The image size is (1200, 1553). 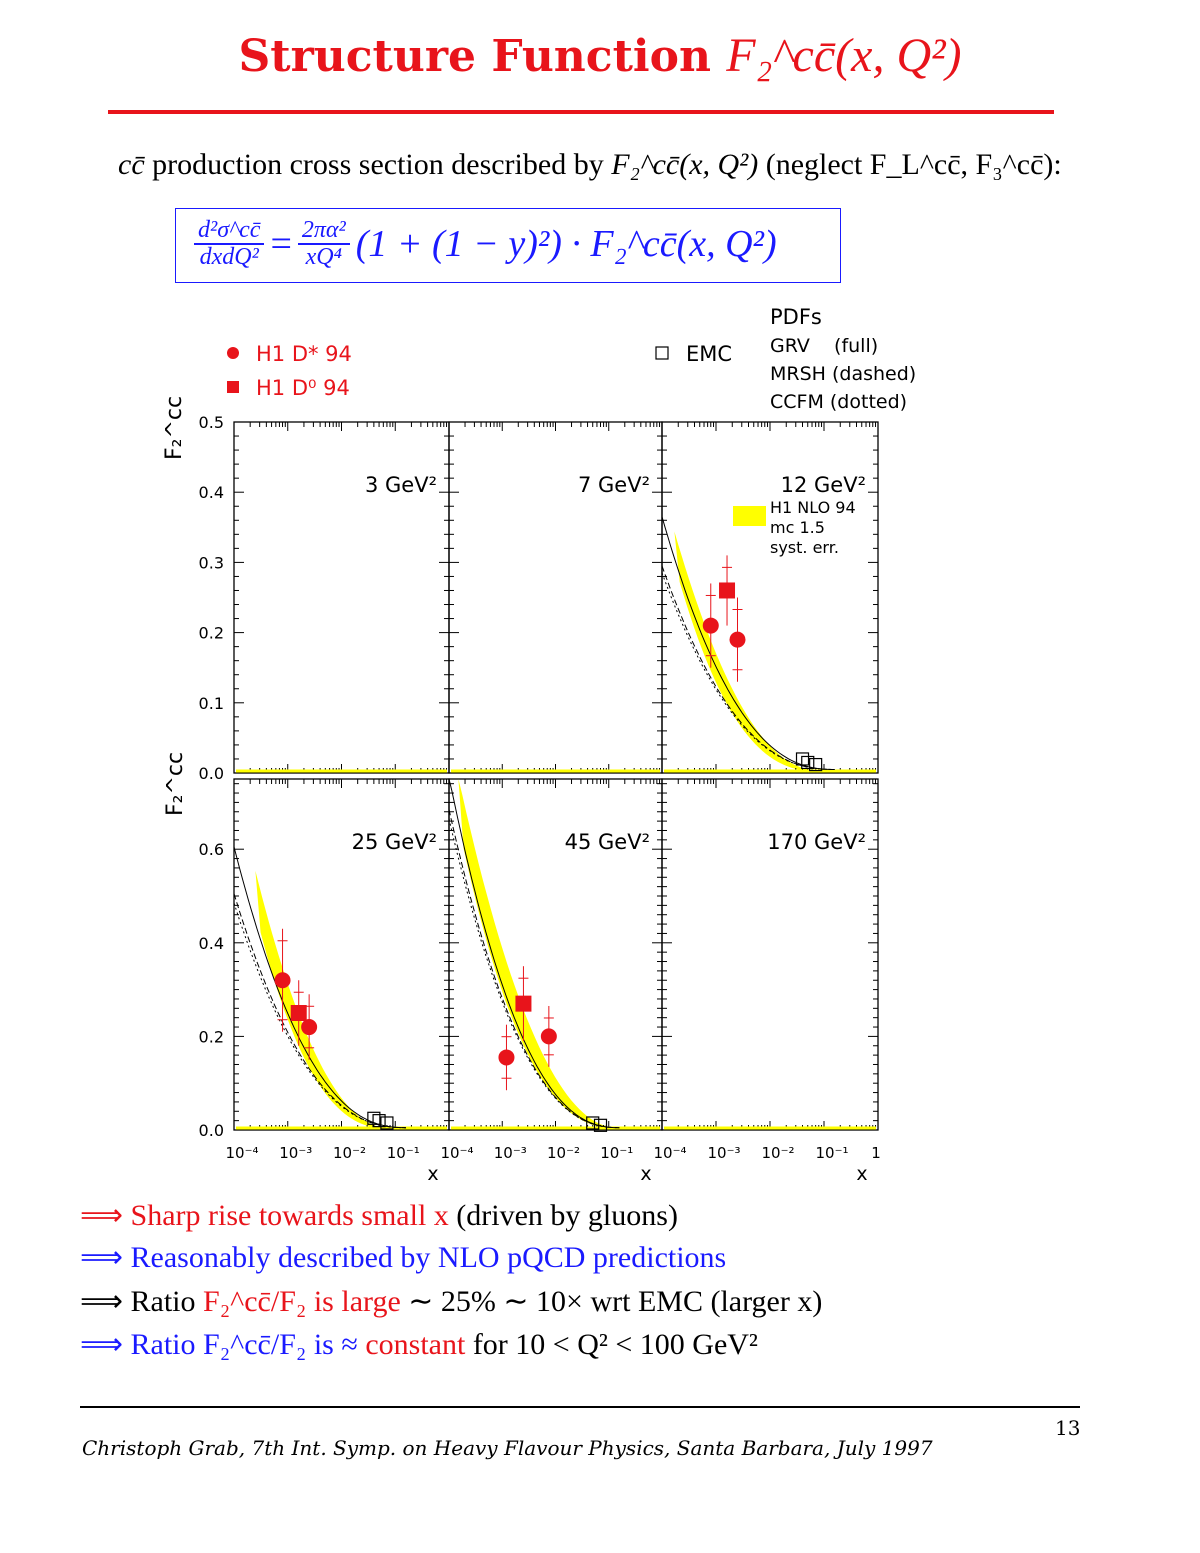 What do you see at coordinates (131, 164) in the screenshot?
I see `intro-prefix: cc̄` at bounding box center [131, 164].